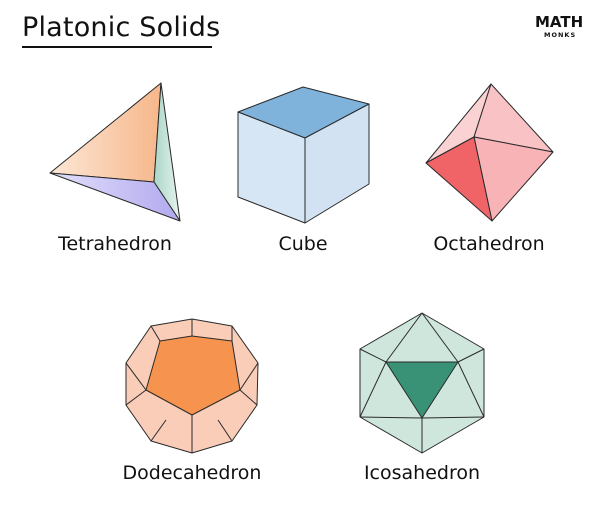 This screenshot has width=600, height=522. What do you see at coordinates (422, 473) in the screenshot?
I see `icosahedron-label: Icosahedron` at bounding box center [422, 473].